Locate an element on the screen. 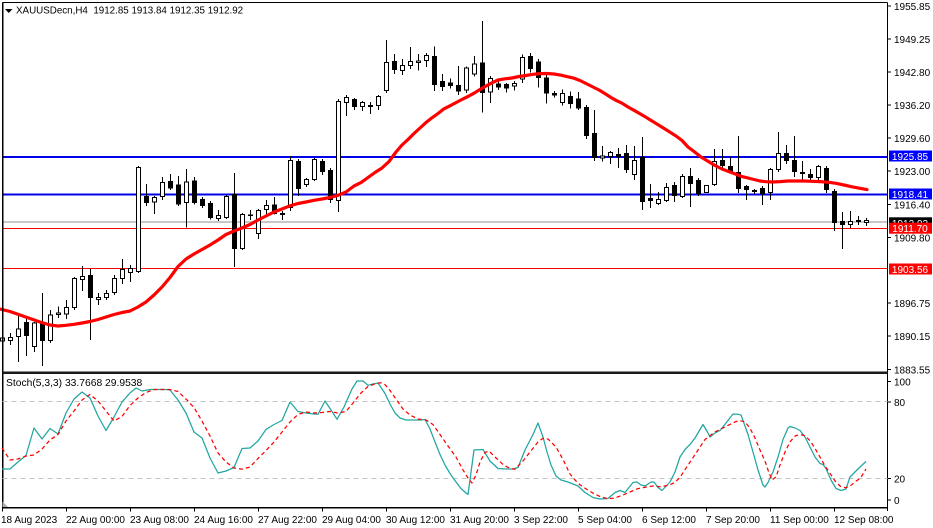  svg-text: 80 is located at coordinates (900, 403).